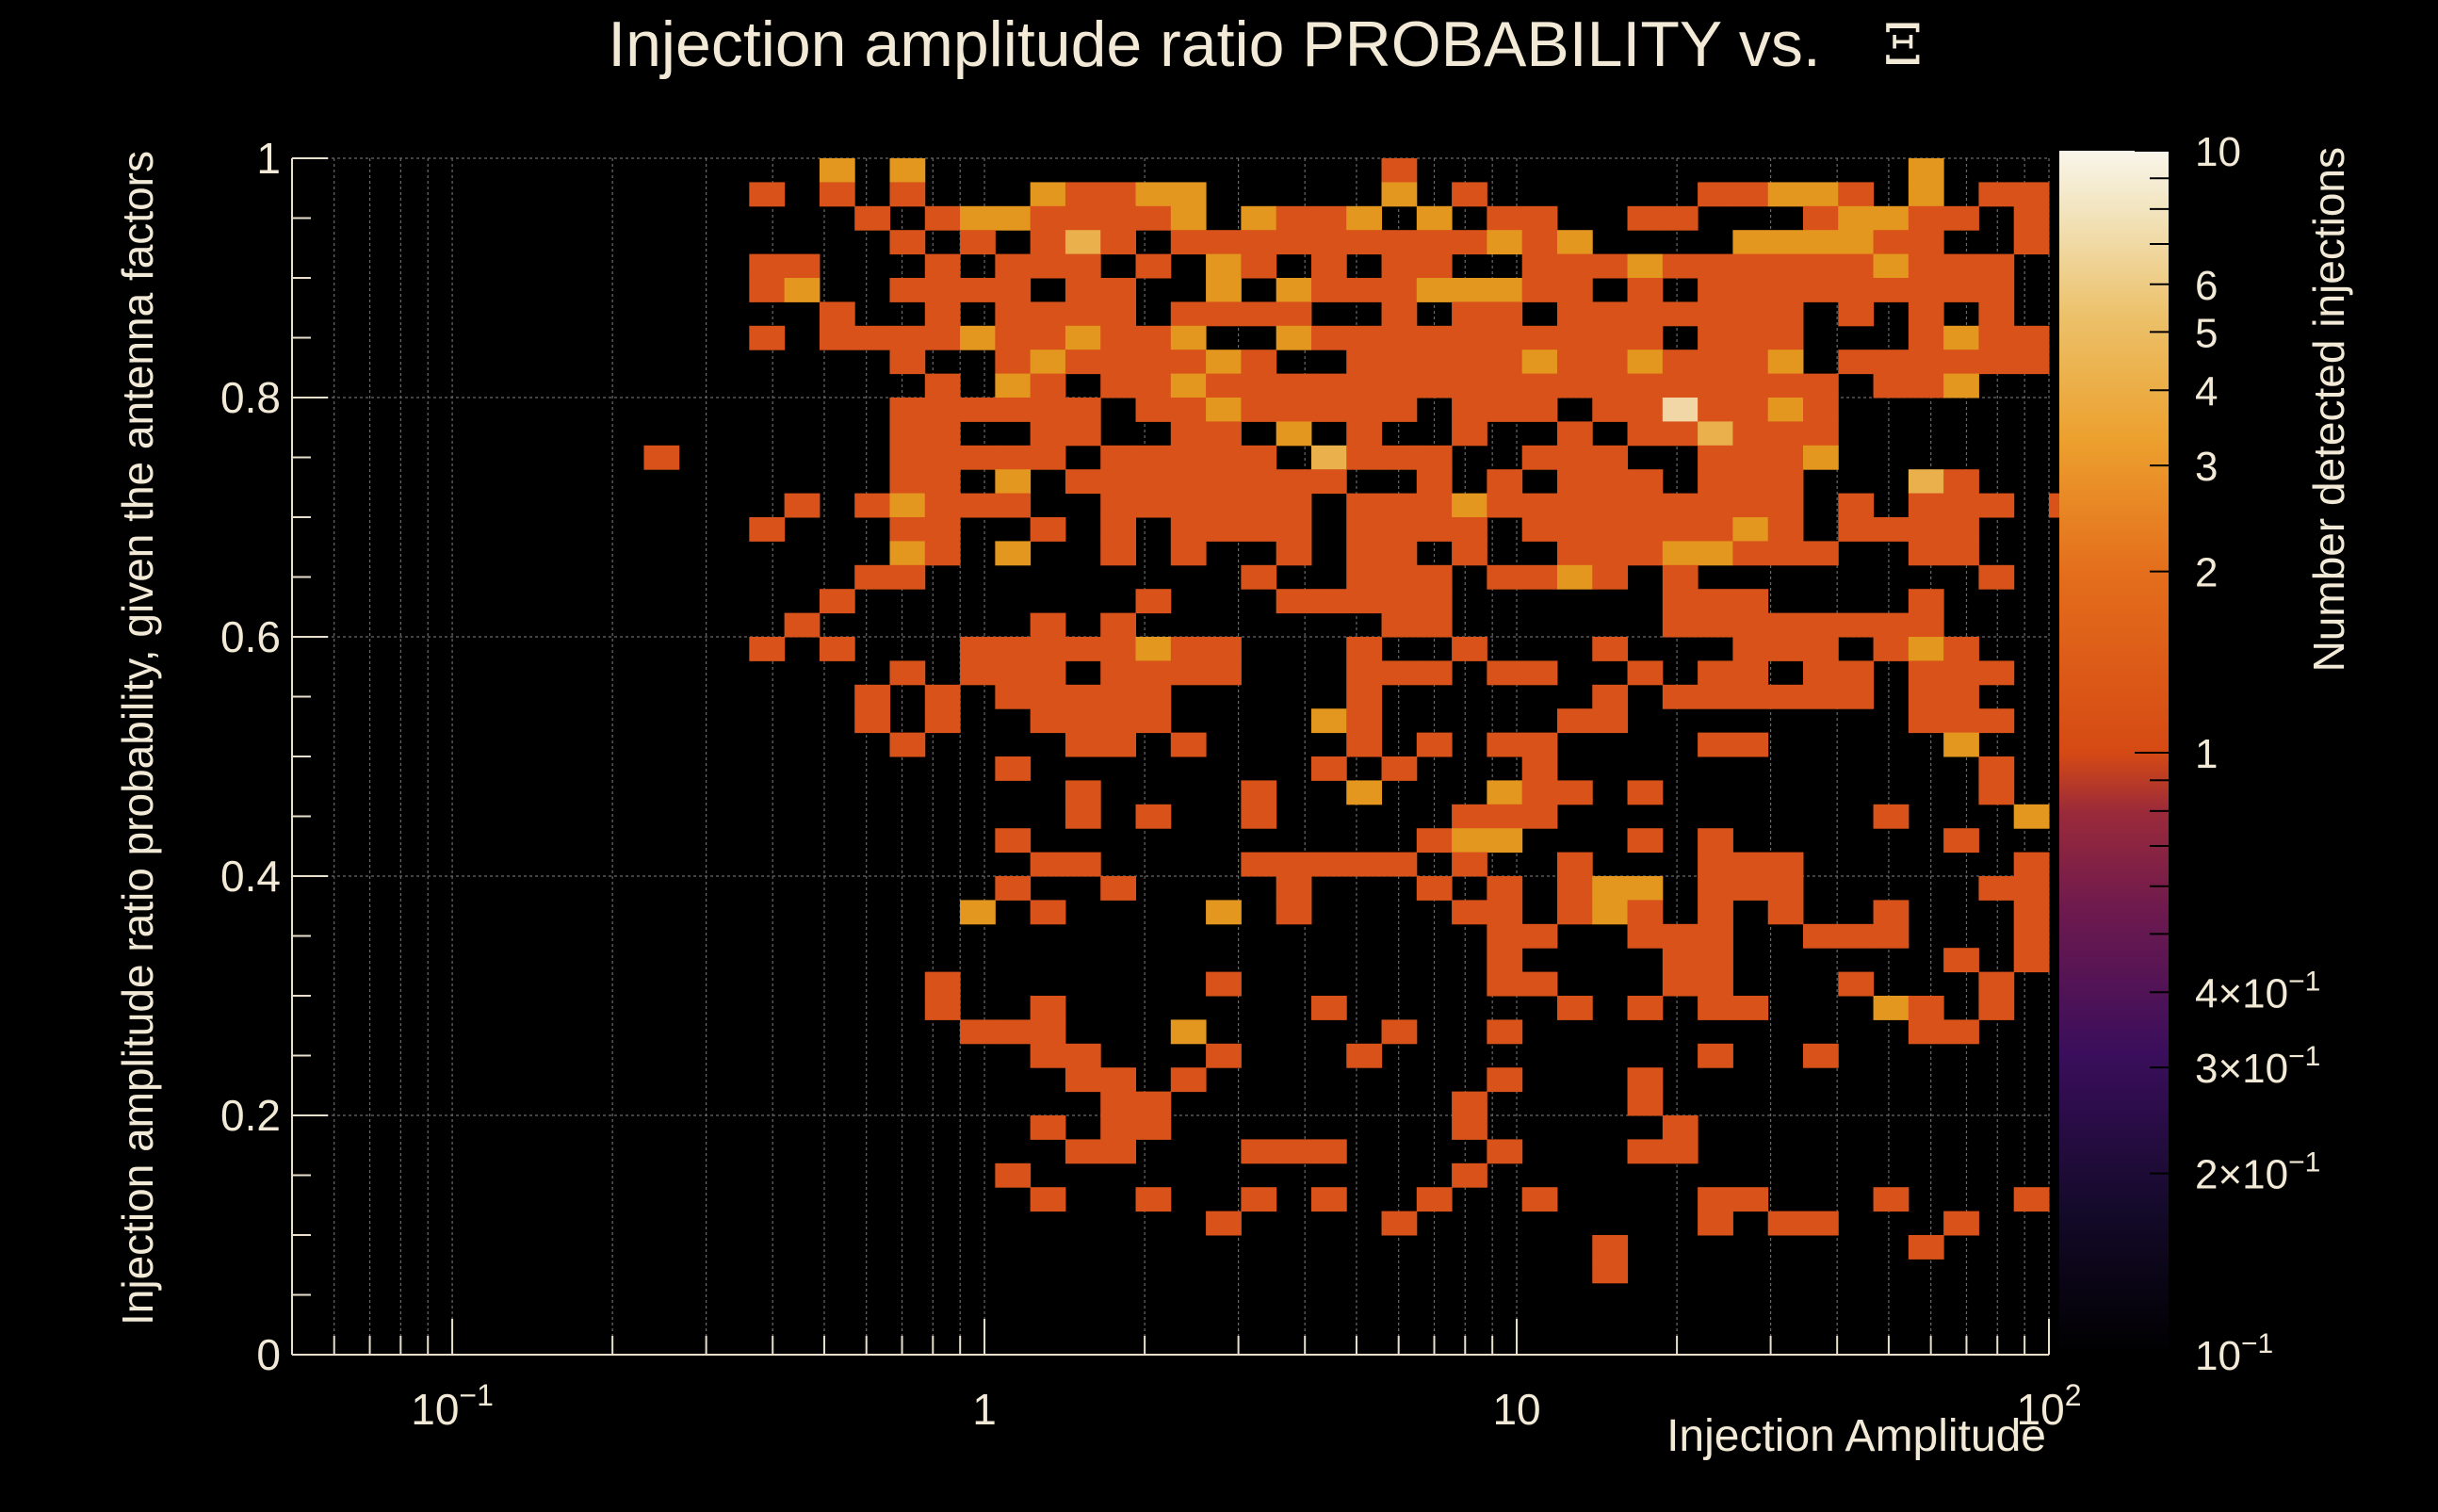  Describe the element at coordinates (250, 397) in the screenshot. I see `y-tick-label: 0.8` at that location.